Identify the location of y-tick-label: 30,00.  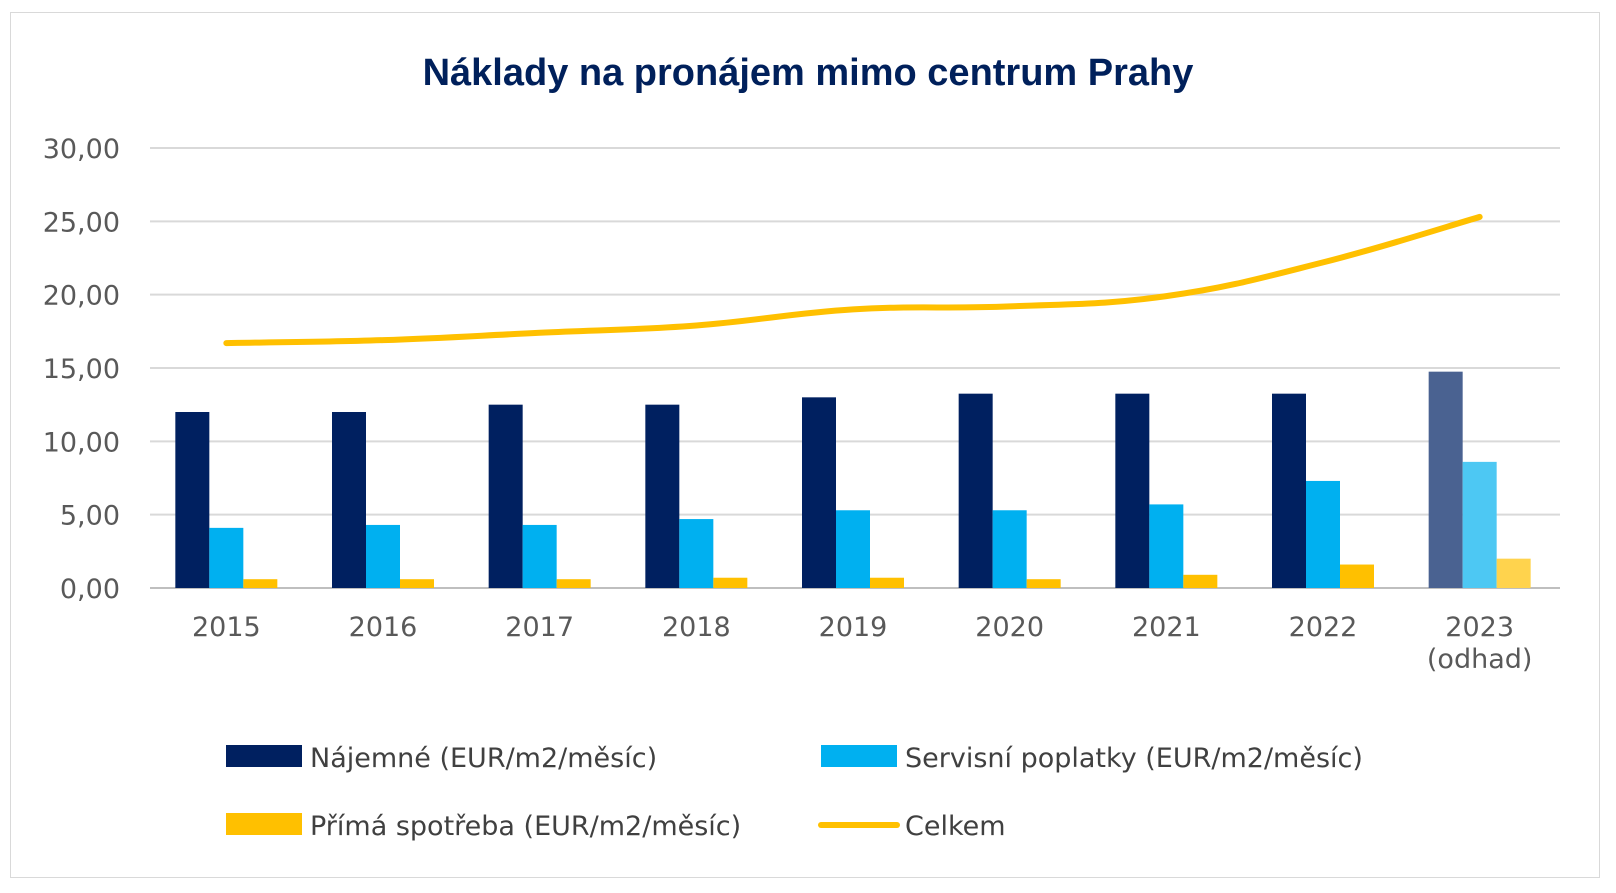
(81, 149).